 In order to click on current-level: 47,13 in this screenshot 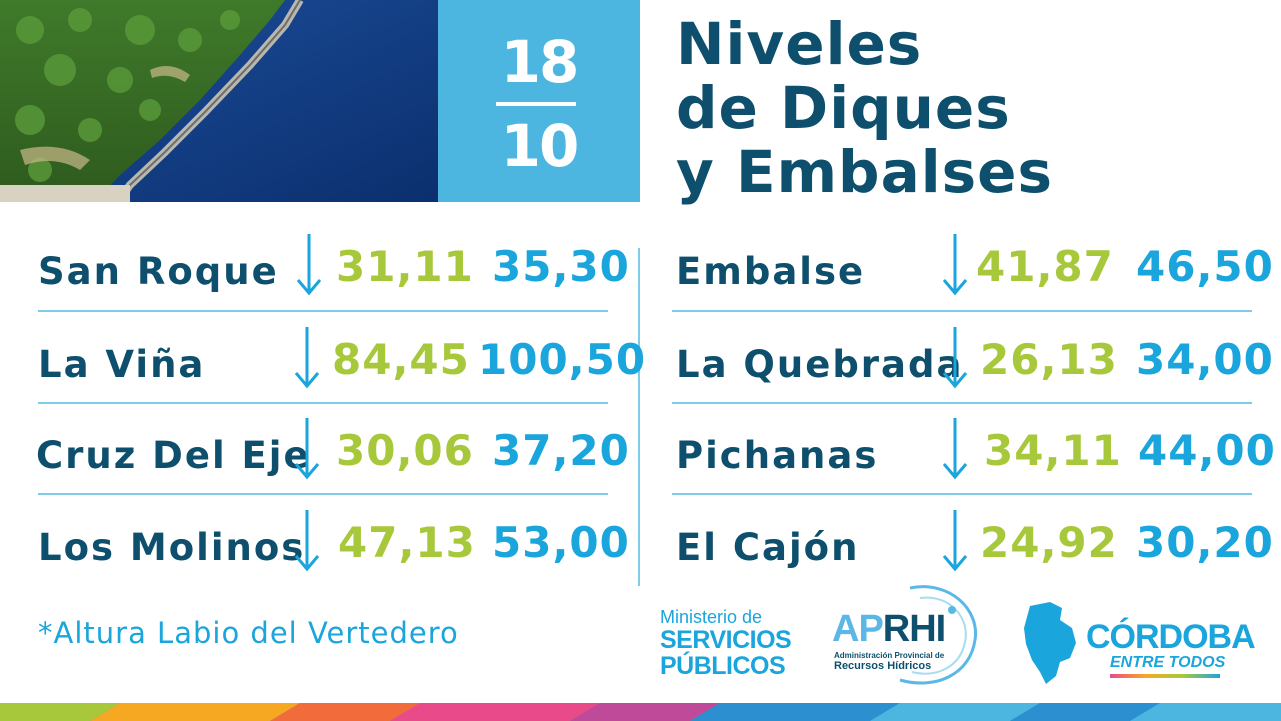, I will do `click(407, 542)`.